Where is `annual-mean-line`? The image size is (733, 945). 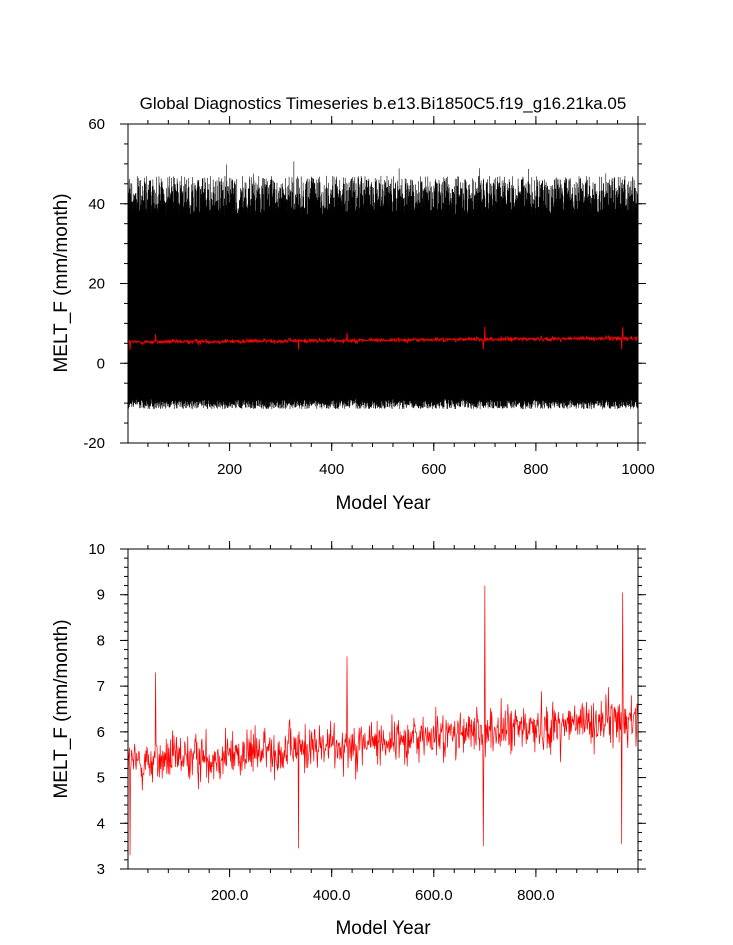 annual-mean-line is located at coordinates (383, 338).